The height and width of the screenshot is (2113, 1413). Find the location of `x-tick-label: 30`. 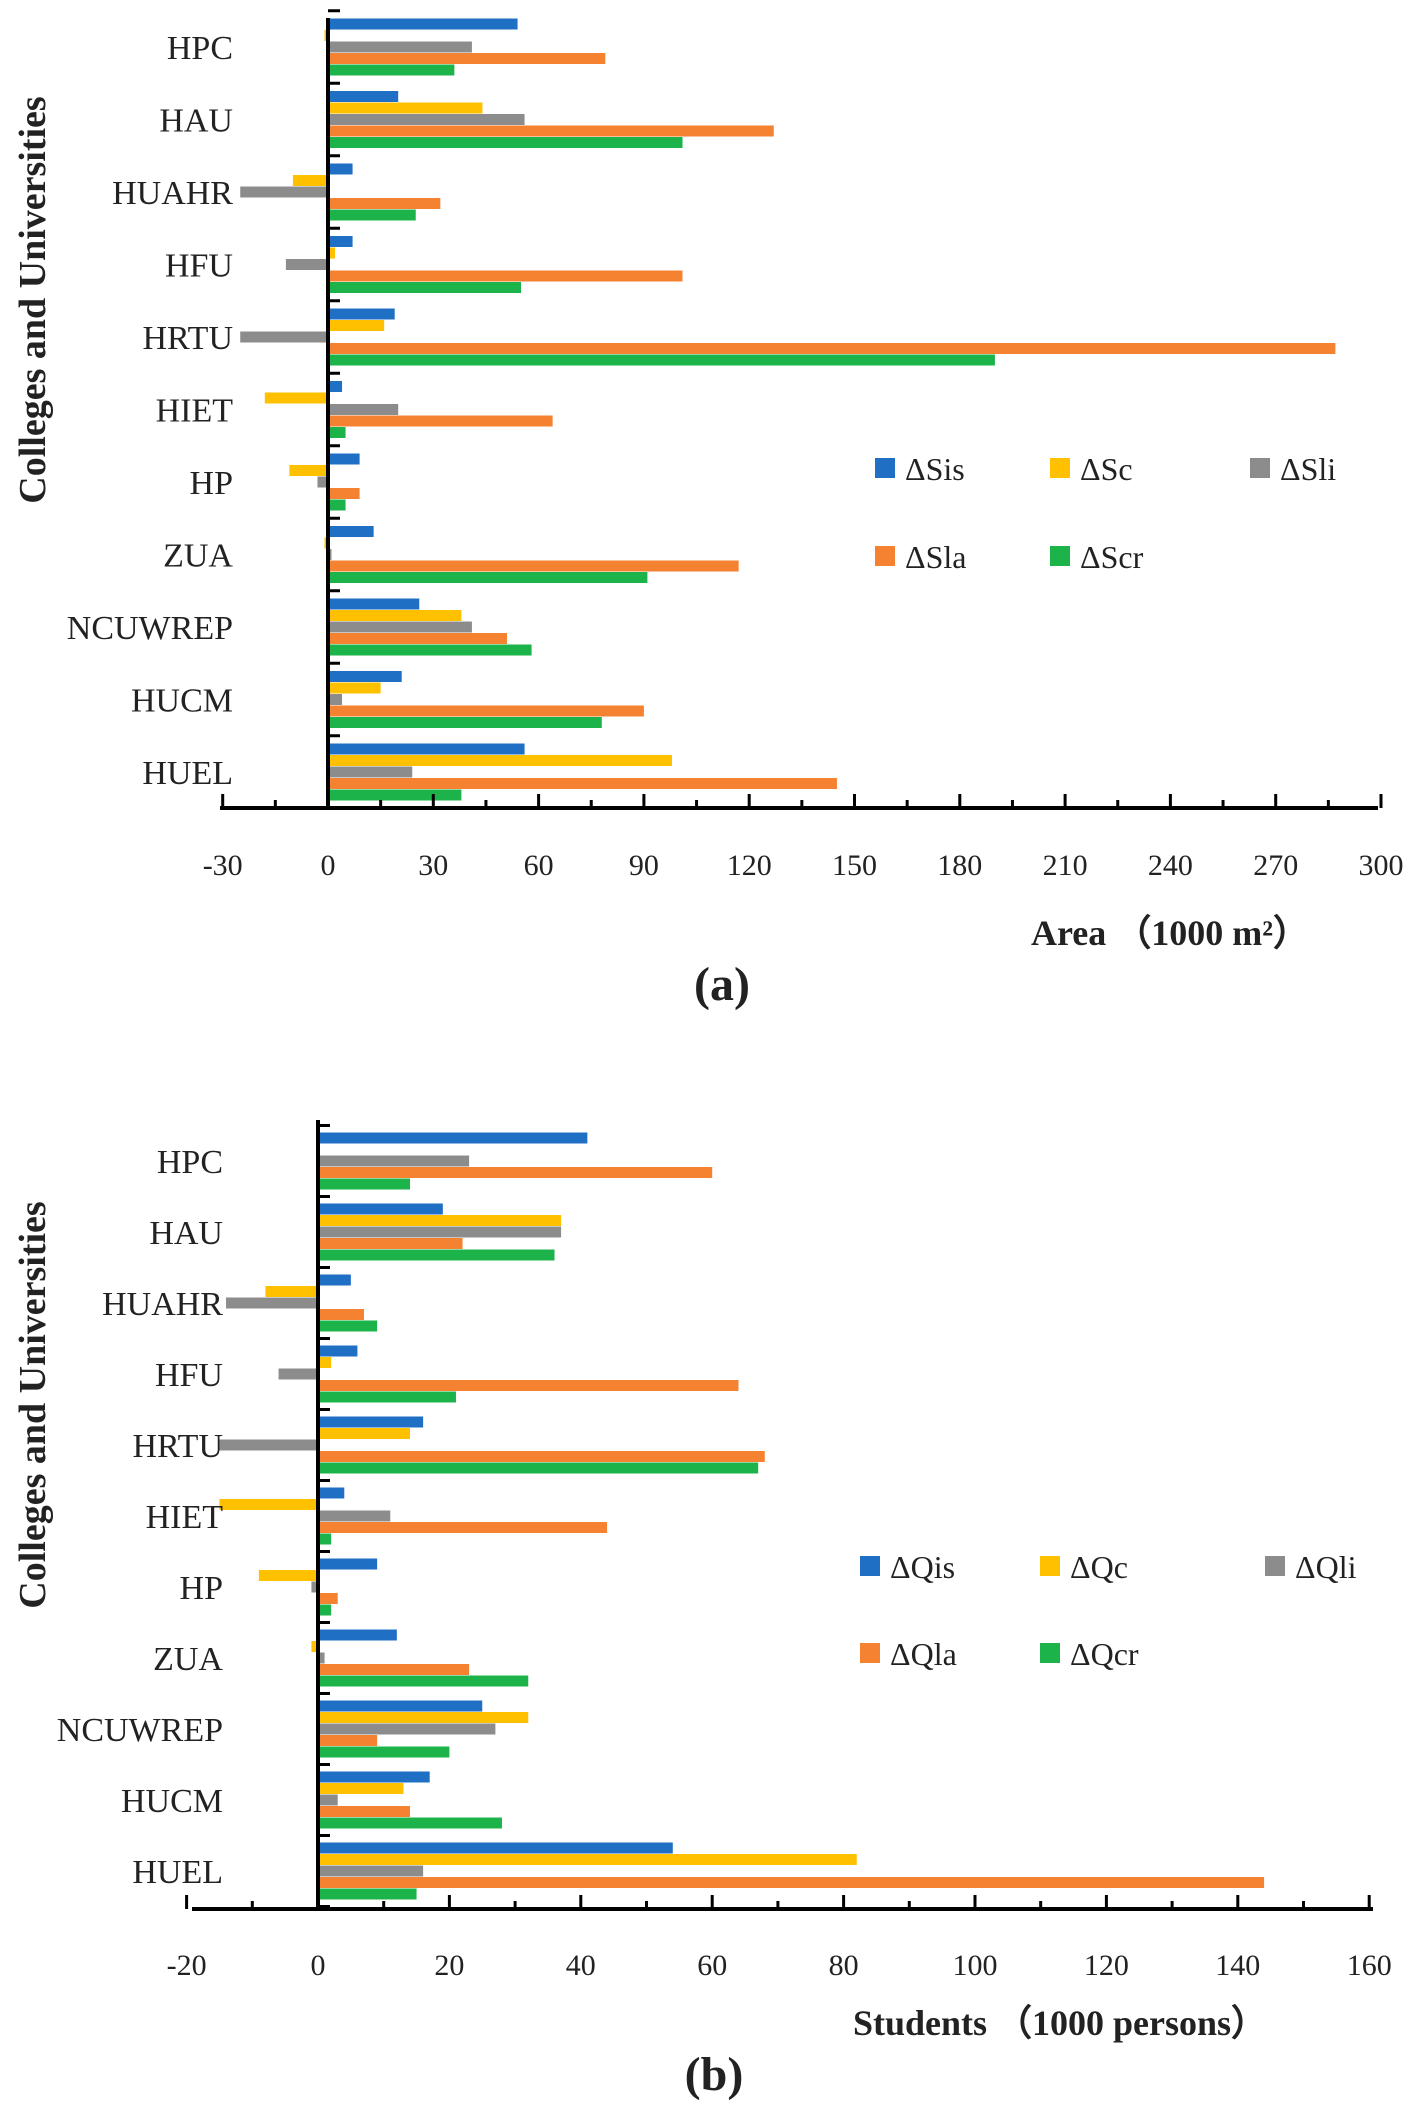

x-tick-label: 30 is located at coordinates (433, 865).